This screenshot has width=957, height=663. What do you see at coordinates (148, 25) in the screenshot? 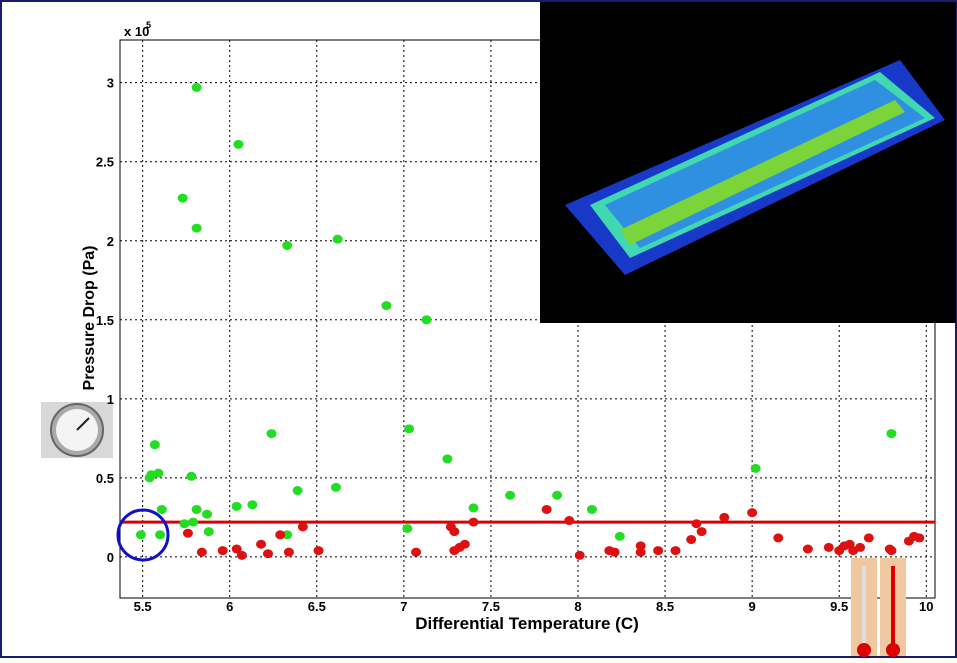
I see `y-multiplier-exponent: 5` at bounding box center [148, 25].